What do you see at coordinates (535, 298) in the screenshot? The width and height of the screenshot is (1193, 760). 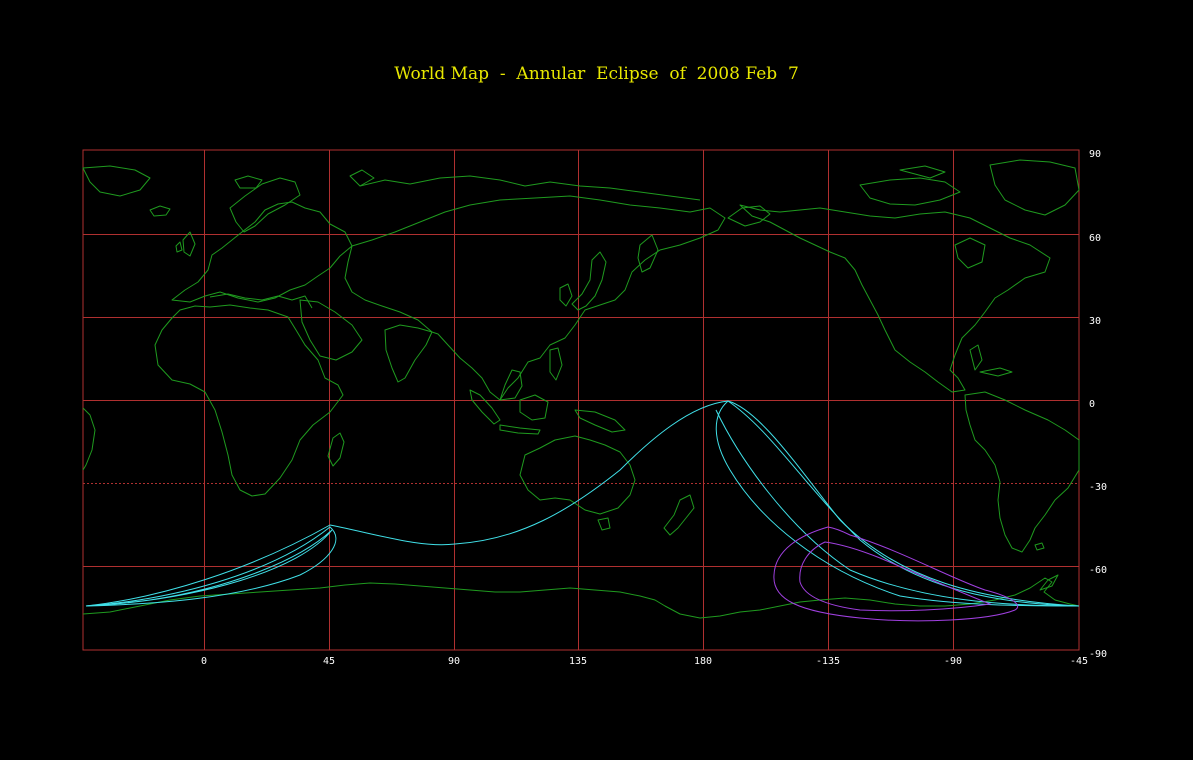 I see `coastline-asia` at bounding box center [535, 298].